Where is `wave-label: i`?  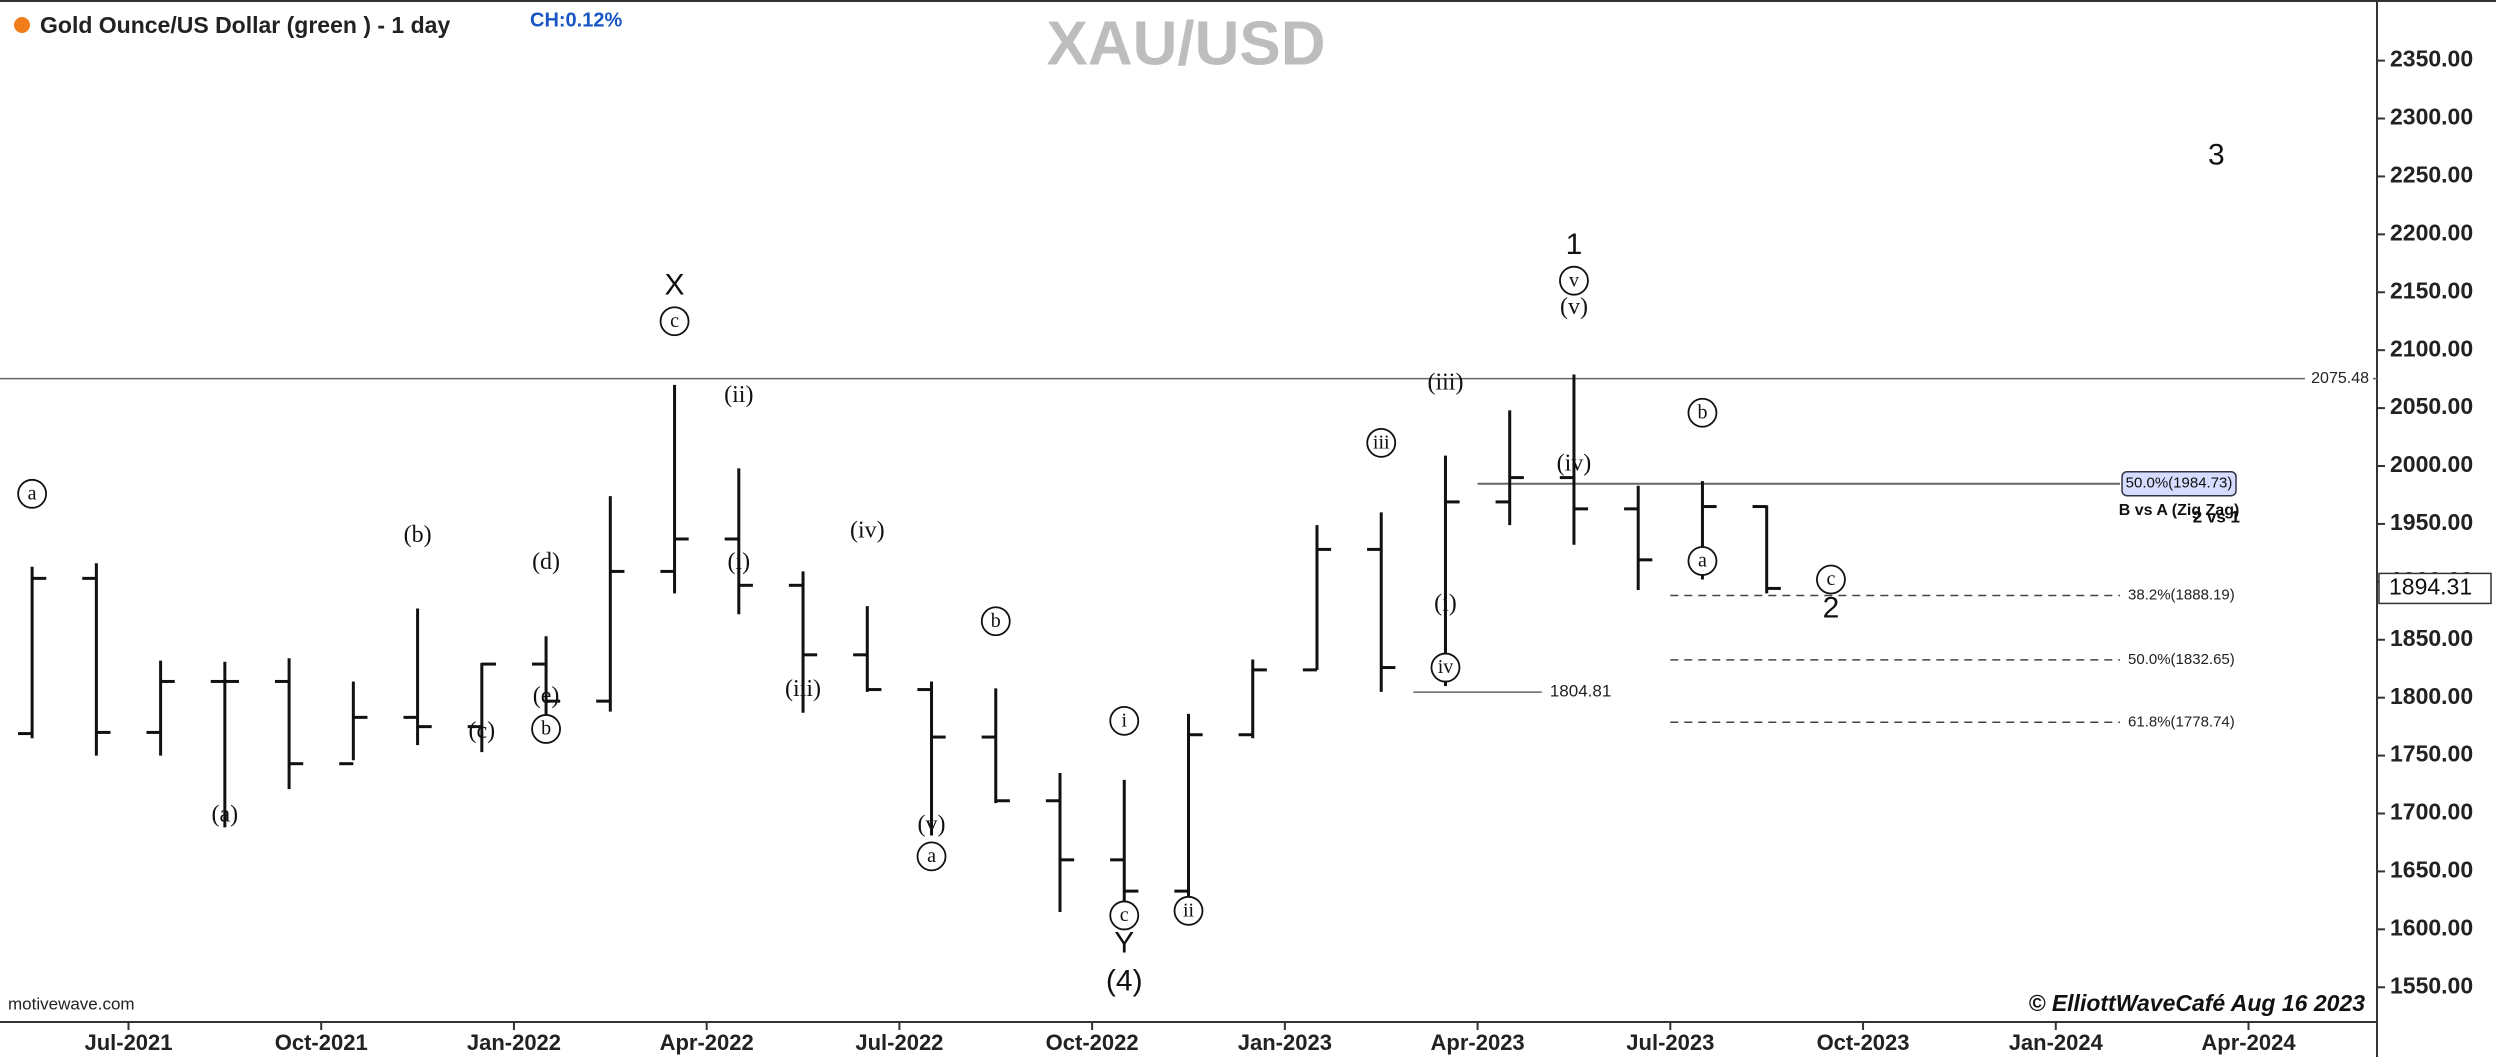 wave-label: i is located at coordinates (1124, 720).